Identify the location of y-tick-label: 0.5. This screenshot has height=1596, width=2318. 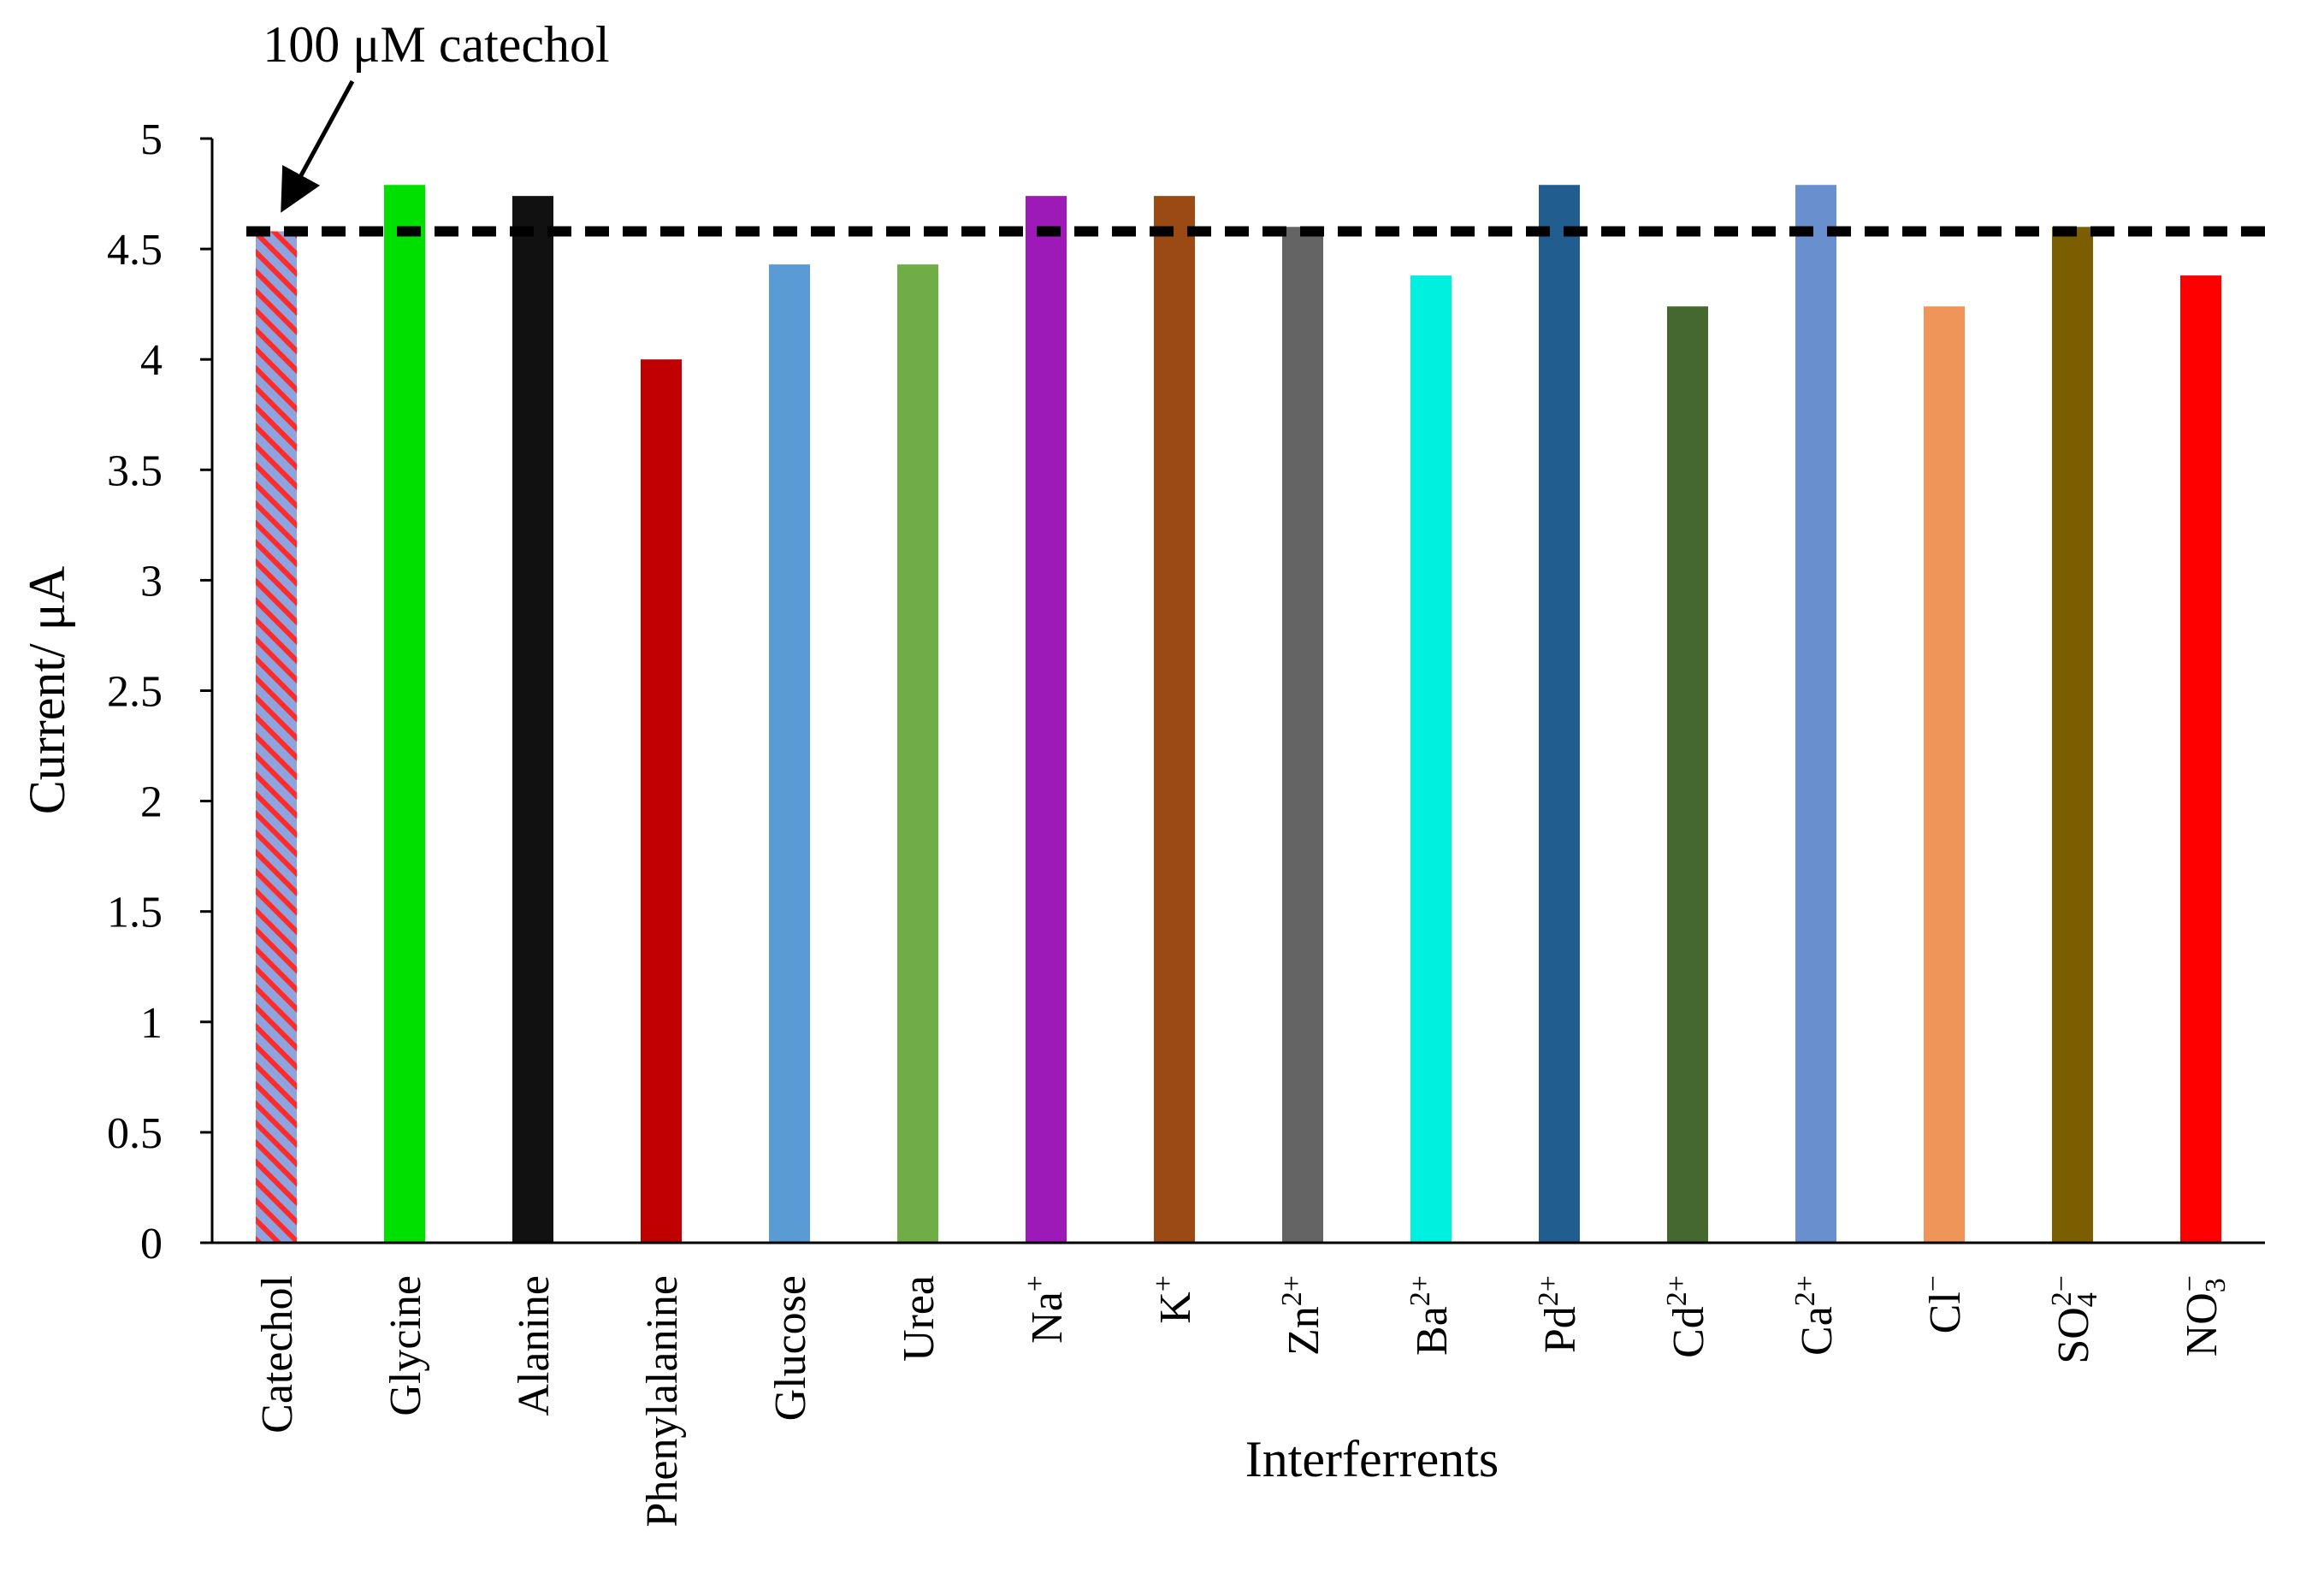
(135, 1133).